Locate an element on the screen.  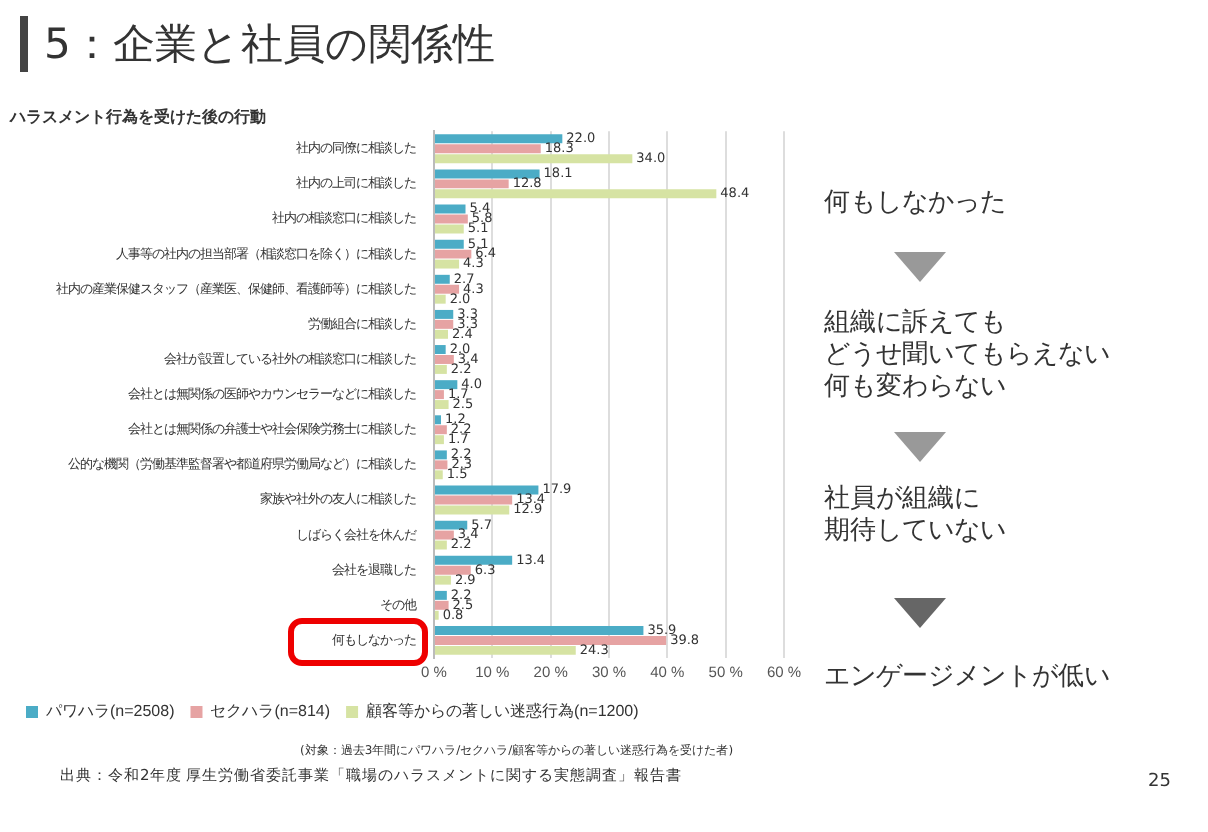
text: 期待していない is located at coordinates (915, 532).